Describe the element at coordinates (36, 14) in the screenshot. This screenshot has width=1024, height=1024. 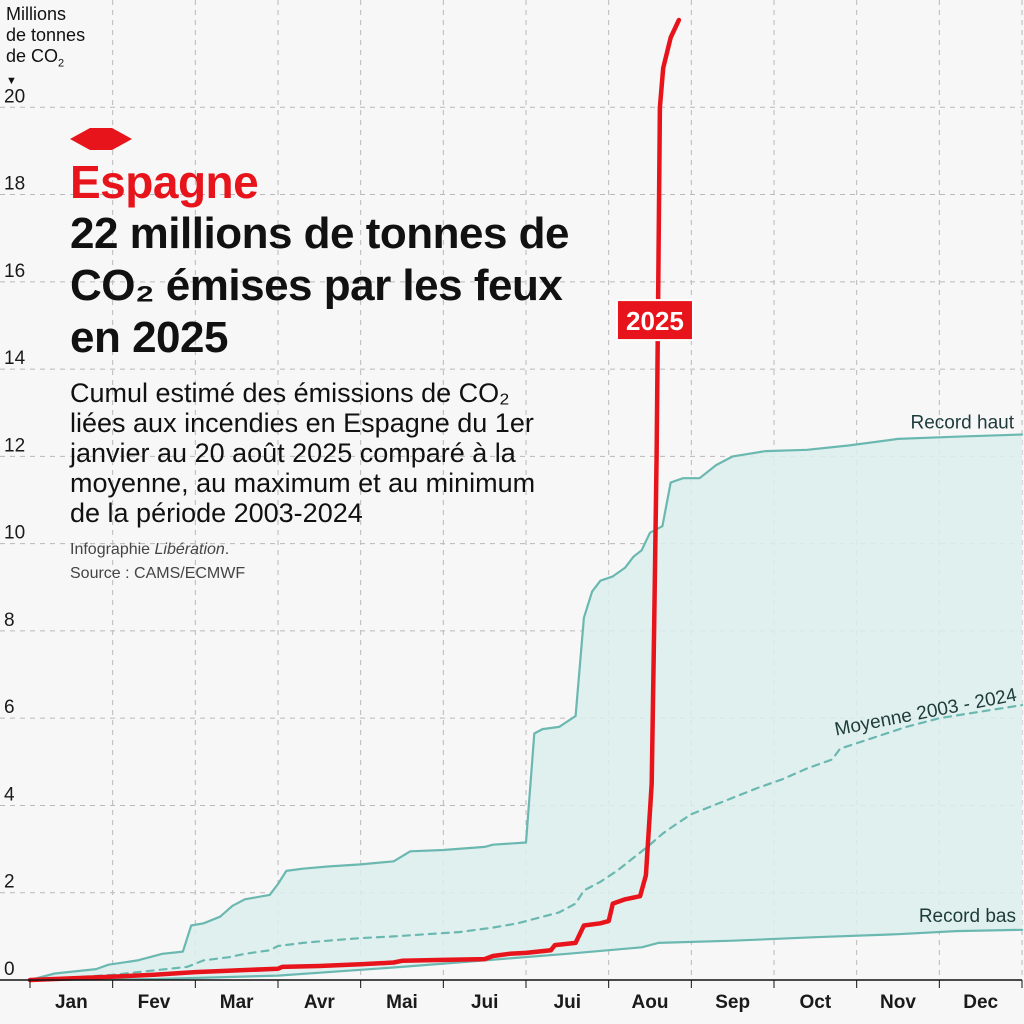
I see `unit-line-1: Millions` at that location.